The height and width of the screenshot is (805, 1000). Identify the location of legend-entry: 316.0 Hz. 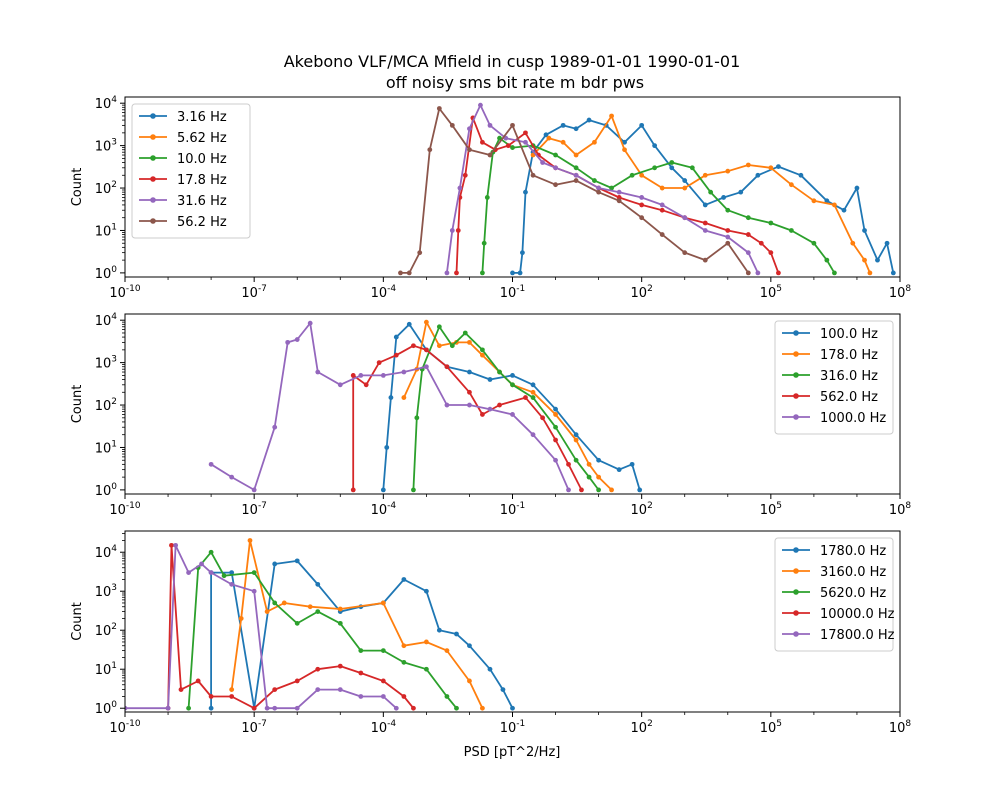
(830, 376).